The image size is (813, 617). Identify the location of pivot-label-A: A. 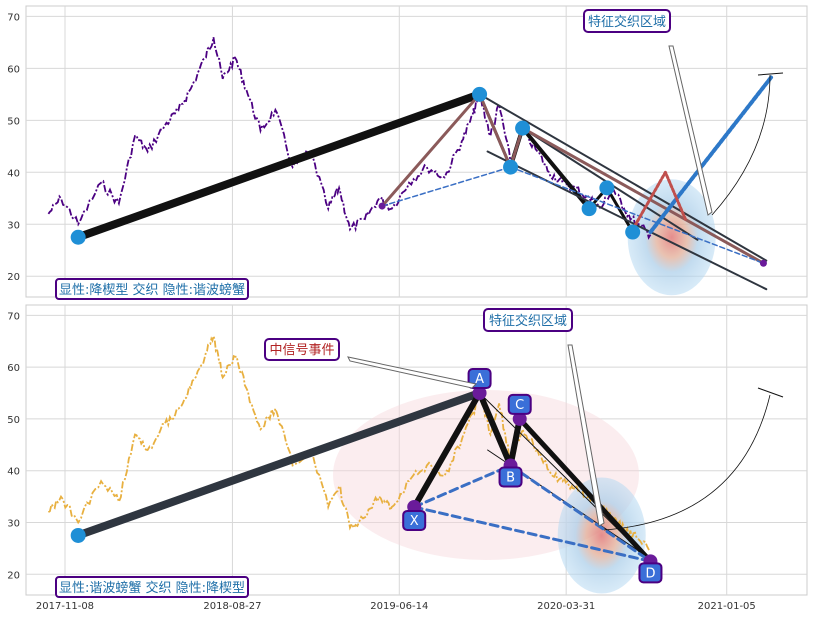
(479, 379).